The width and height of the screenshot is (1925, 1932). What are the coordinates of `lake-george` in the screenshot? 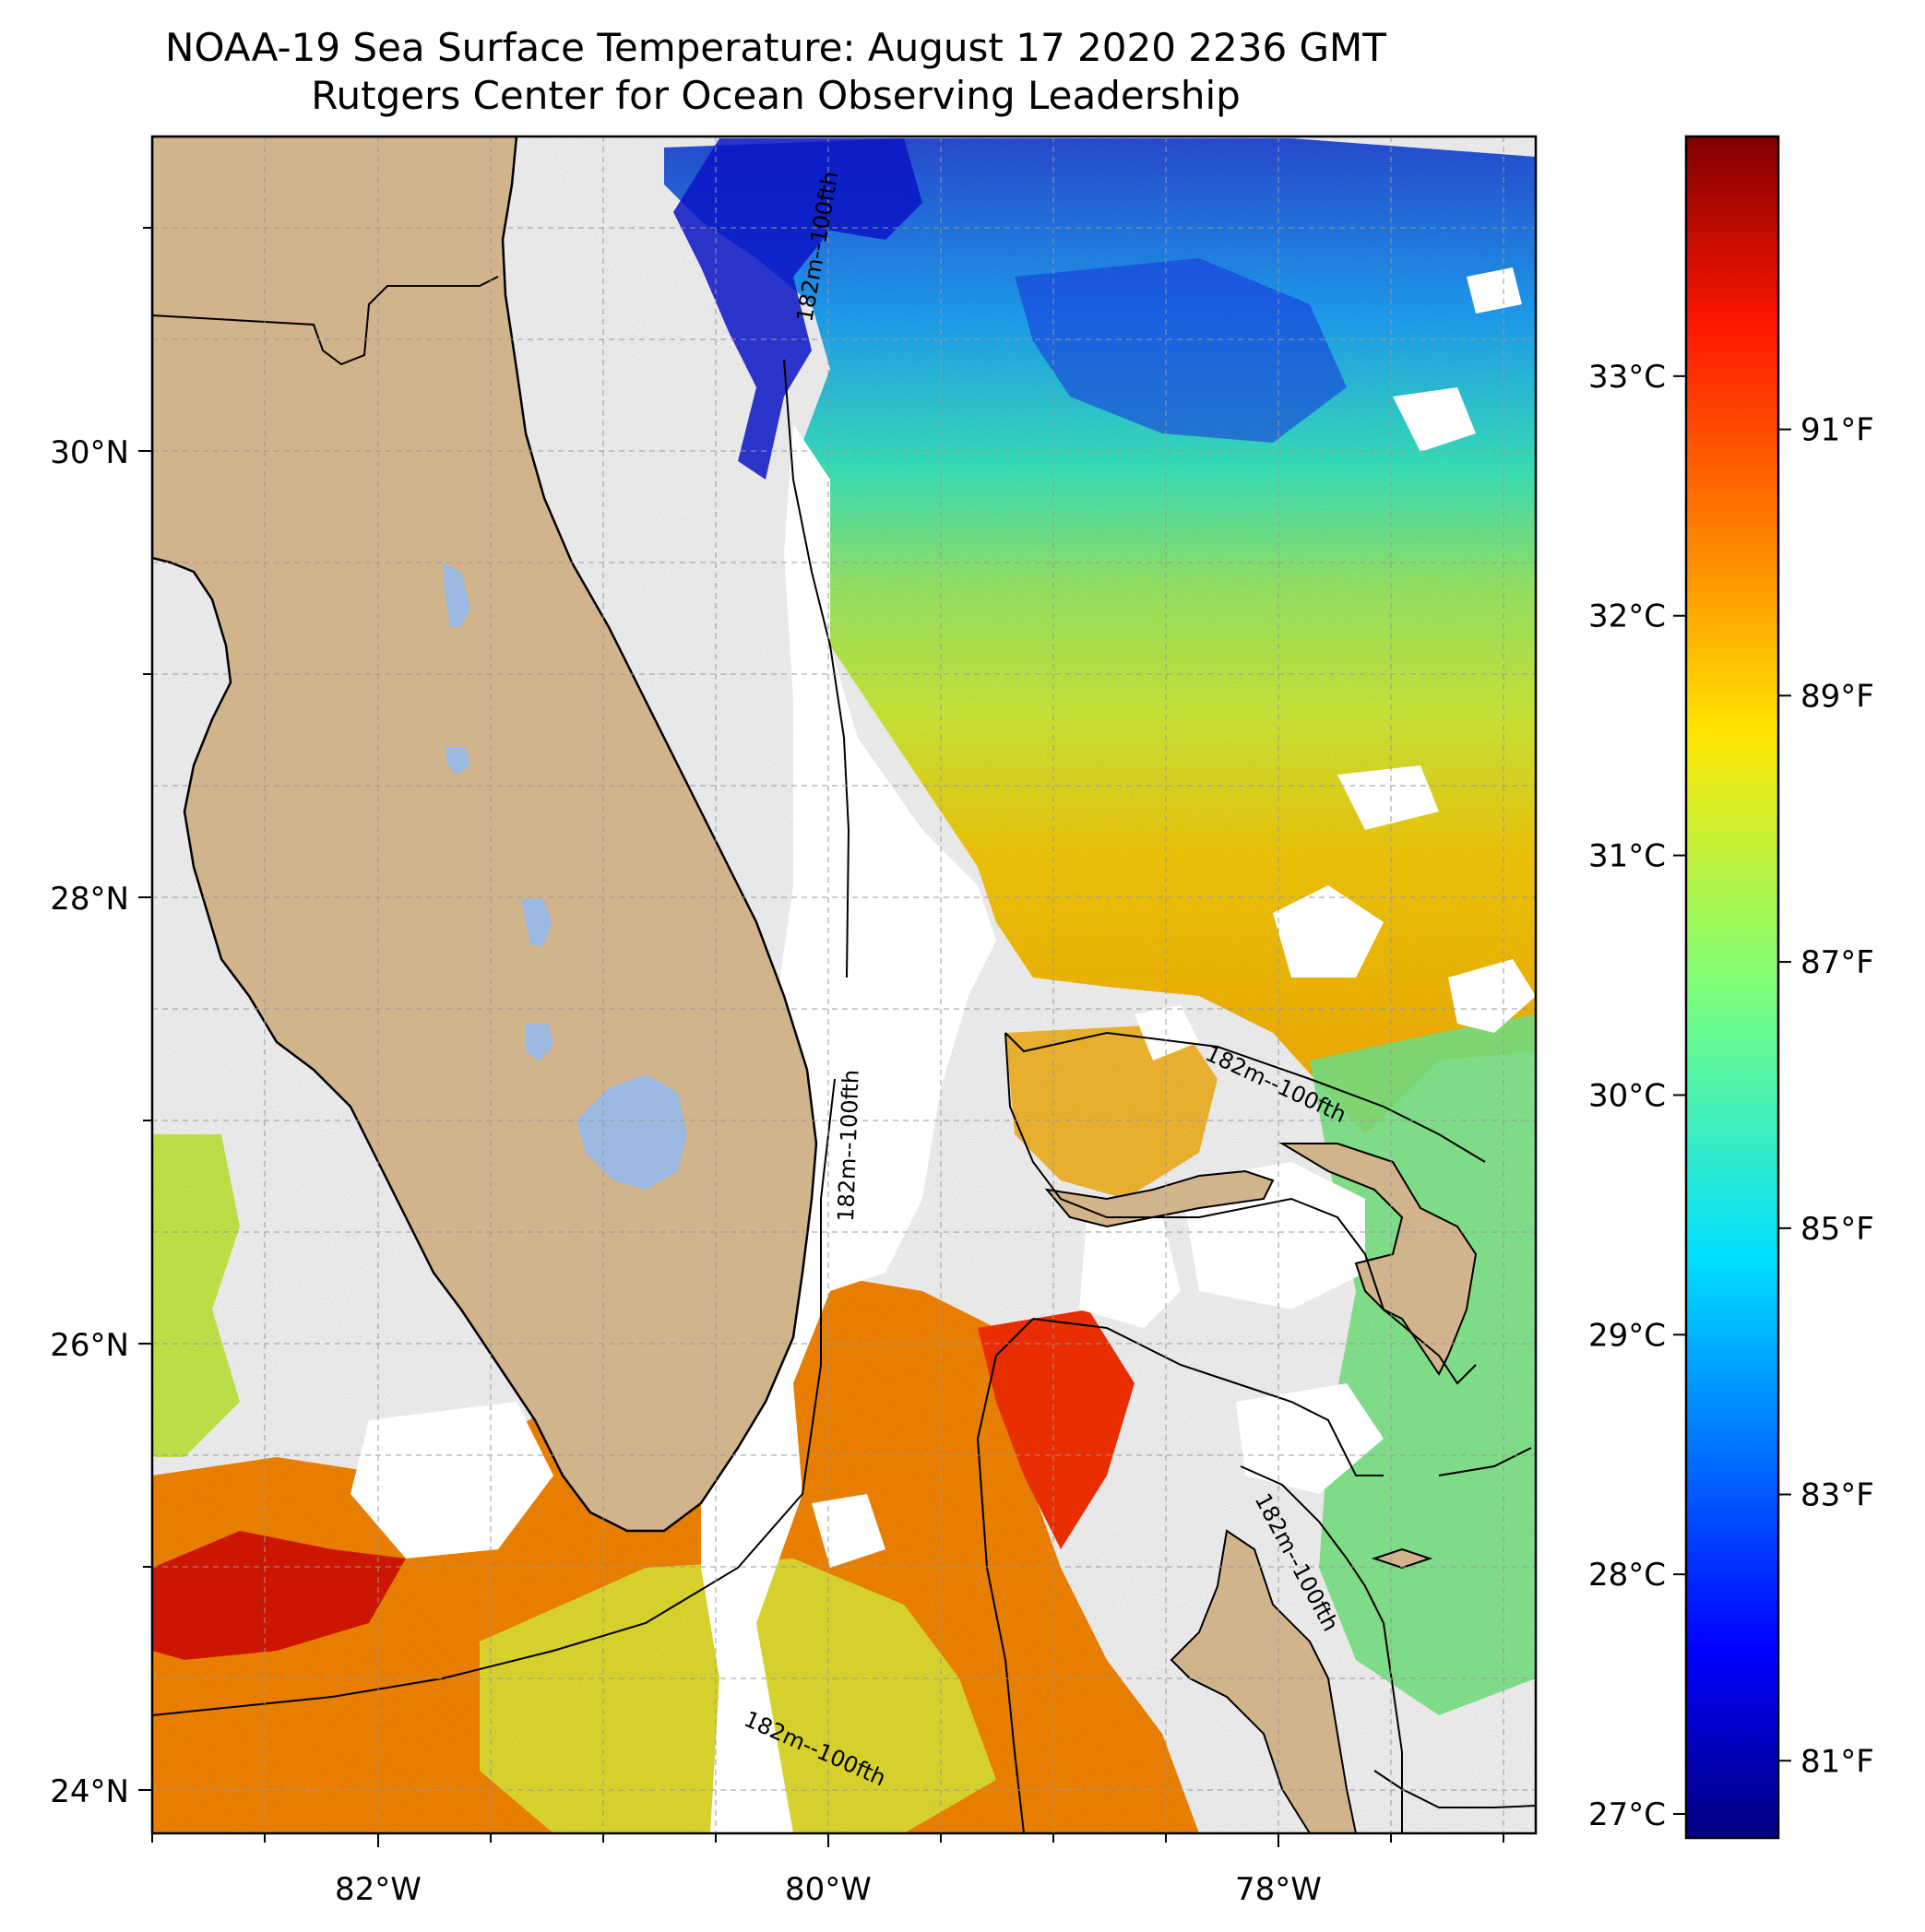 It's located at (456, 595).